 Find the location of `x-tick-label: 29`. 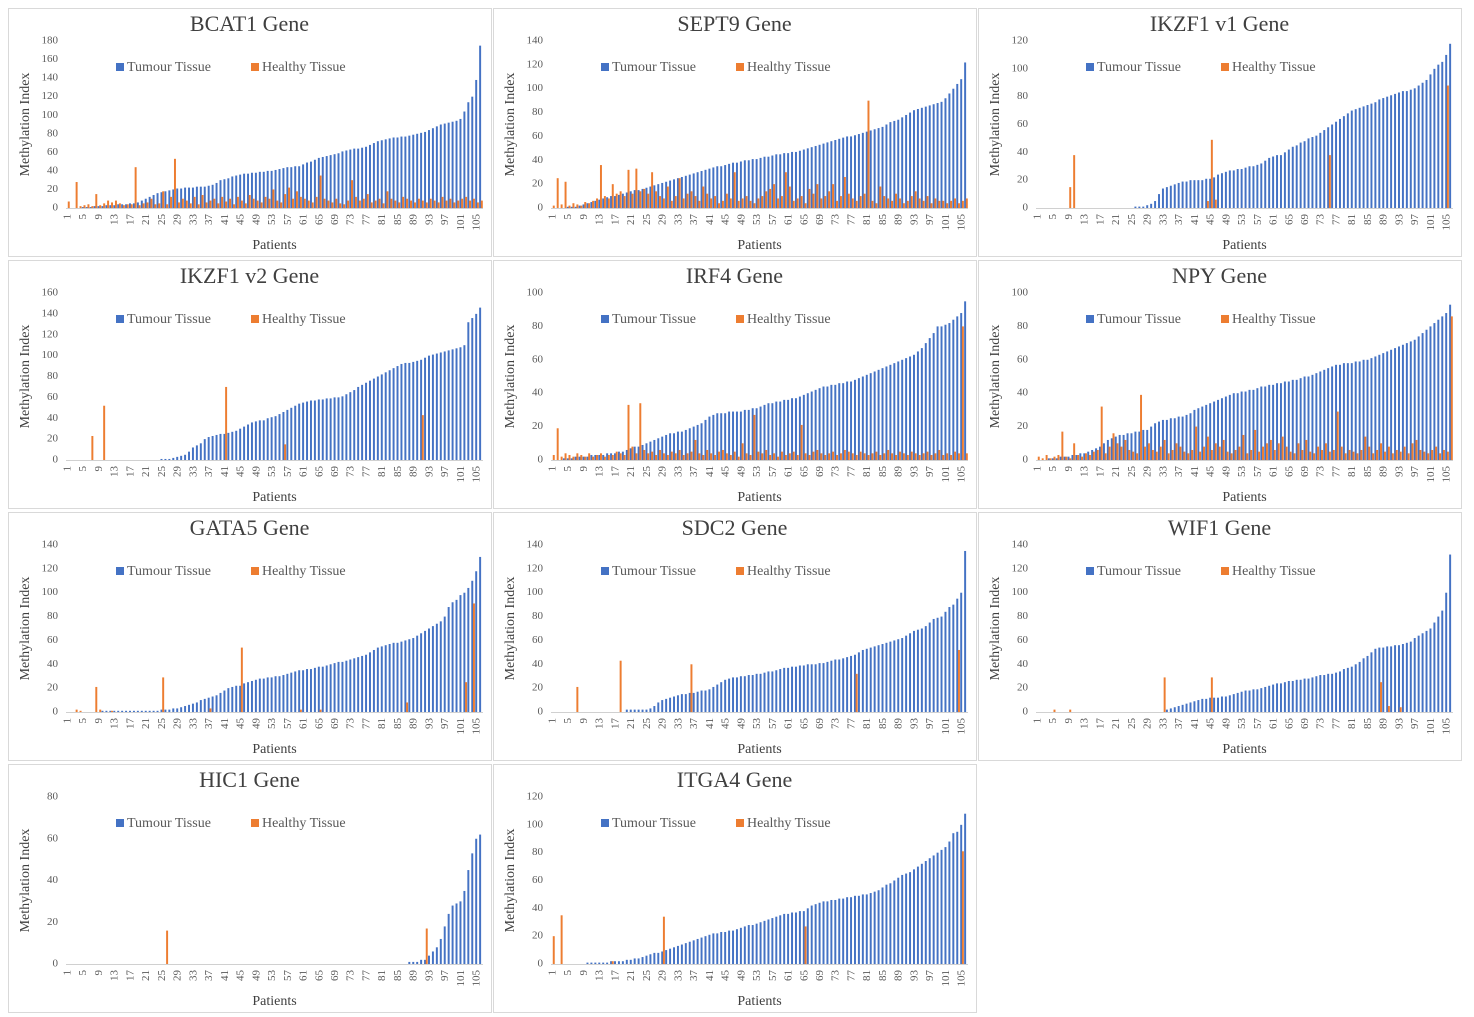

x-tick-label: 29 is located at coordinates (178, 220).